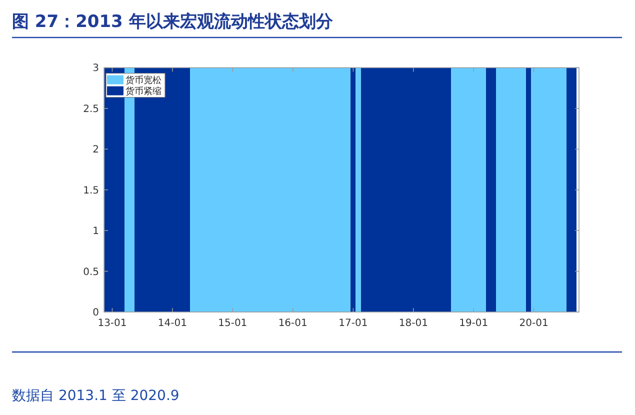 This screenshot has width=635, height=415. I want to click on annotation: 数据自 2013.1 至 2020.9, so click(96, 396).